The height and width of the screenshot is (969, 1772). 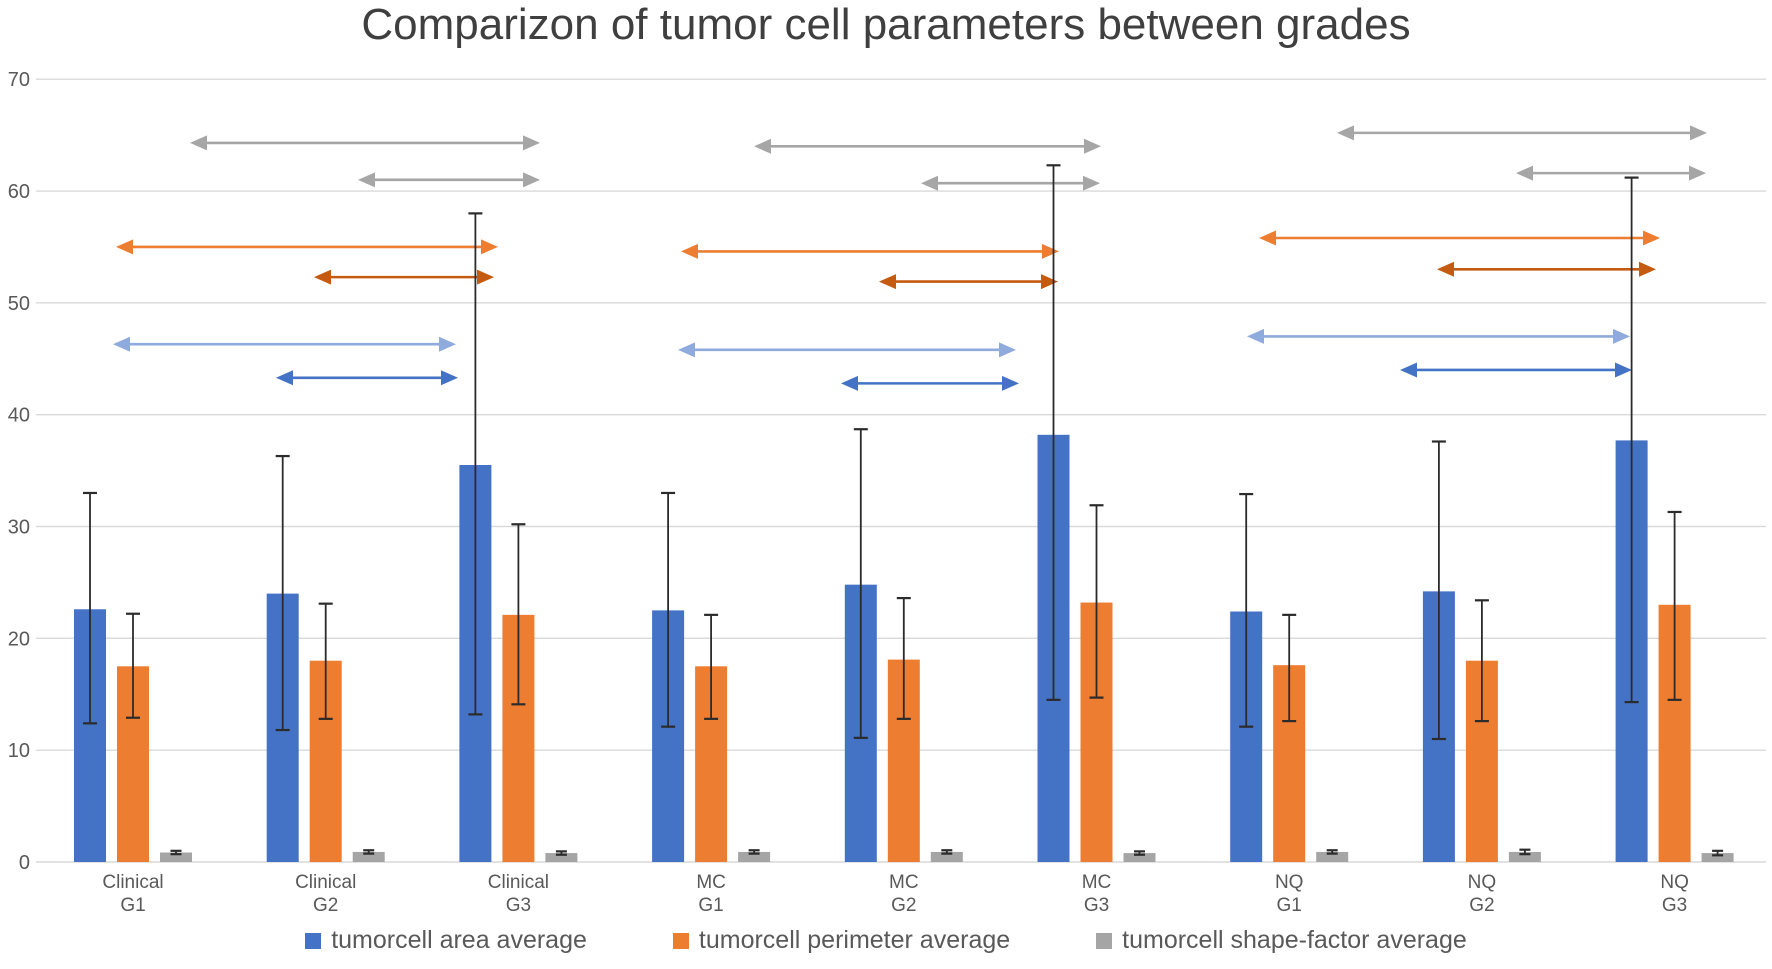 What do you see at coordinates (132, 905) in the screenshot?
I see `x-axis-label-0-line2: G1` at bounding box center [132, 905].